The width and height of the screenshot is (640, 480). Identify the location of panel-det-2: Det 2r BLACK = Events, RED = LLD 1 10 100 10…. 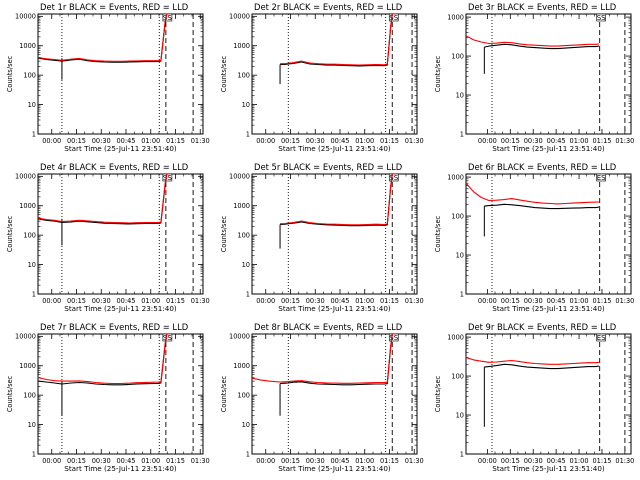
(322, 77).